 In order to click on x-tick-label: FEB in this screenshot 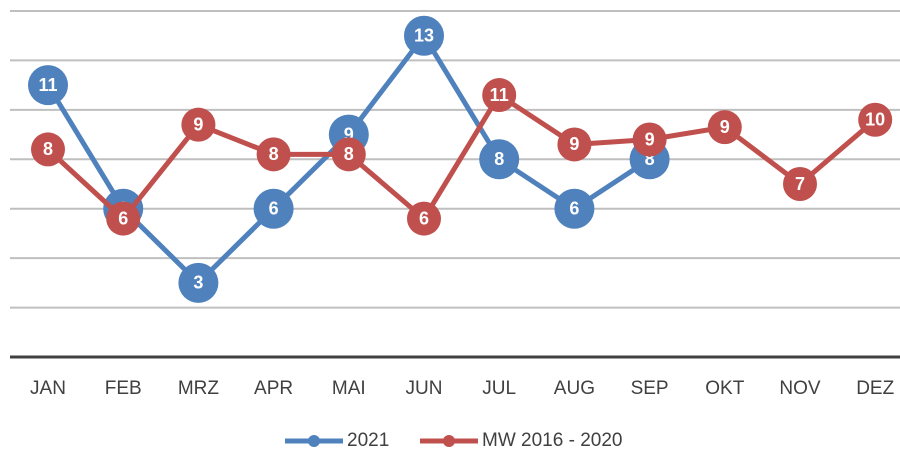, I will do `click(123, 388)`.